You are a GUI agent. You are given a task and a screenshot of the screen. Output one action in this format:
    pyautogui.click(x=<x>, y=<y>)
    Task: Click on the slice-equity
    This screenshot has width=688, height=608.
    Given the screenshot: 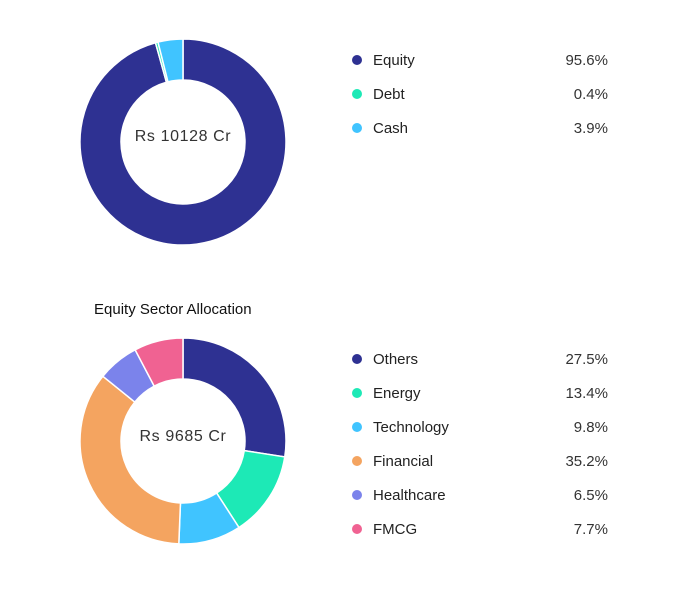 What is the action you would take?
    pyautogui.click(x=183, y=142)
    